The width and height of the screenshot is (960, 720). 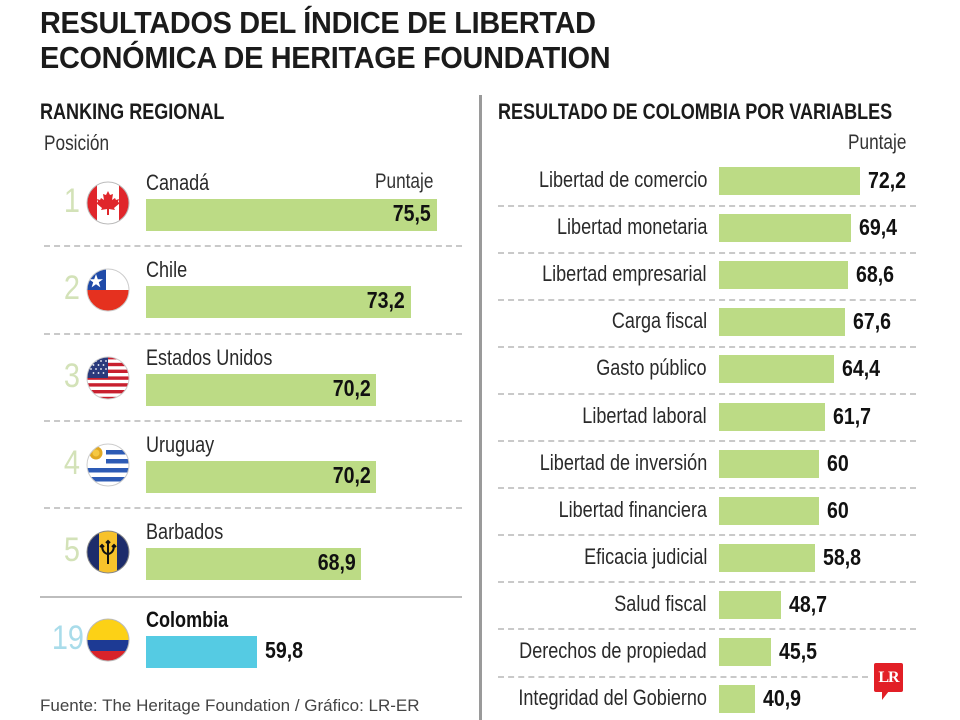 I want to click on country-name: Barbados, so click(x=185, y=531).